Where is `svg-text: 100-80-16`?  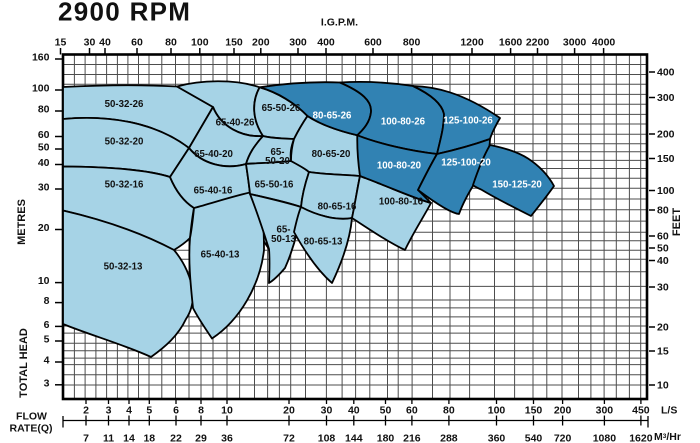
svg-text: 100-80-16 is located at coordinates (401, 202).